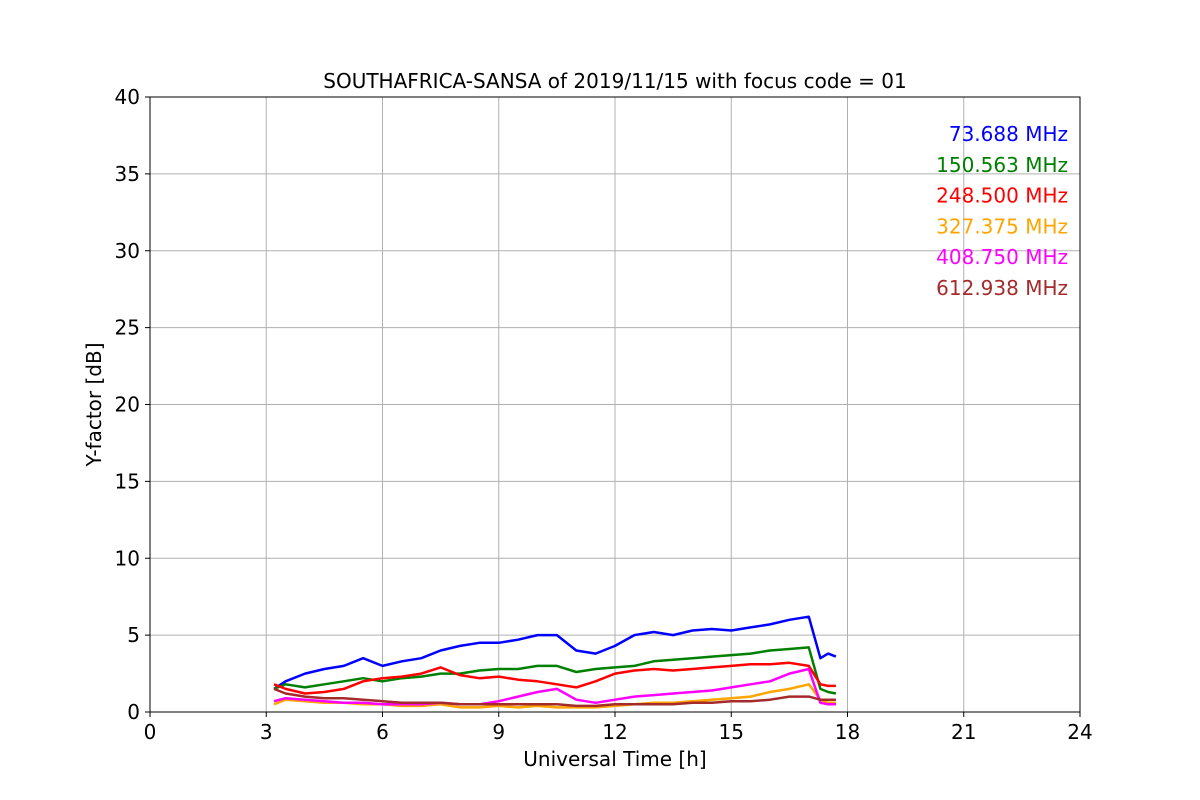 Image resolution: width=1200 pixels, height=800 pixels. What do you see at coordinates (127, 405) in the screenshot?
I see `y-tick-label: 20` at bounding box center [127, 405].